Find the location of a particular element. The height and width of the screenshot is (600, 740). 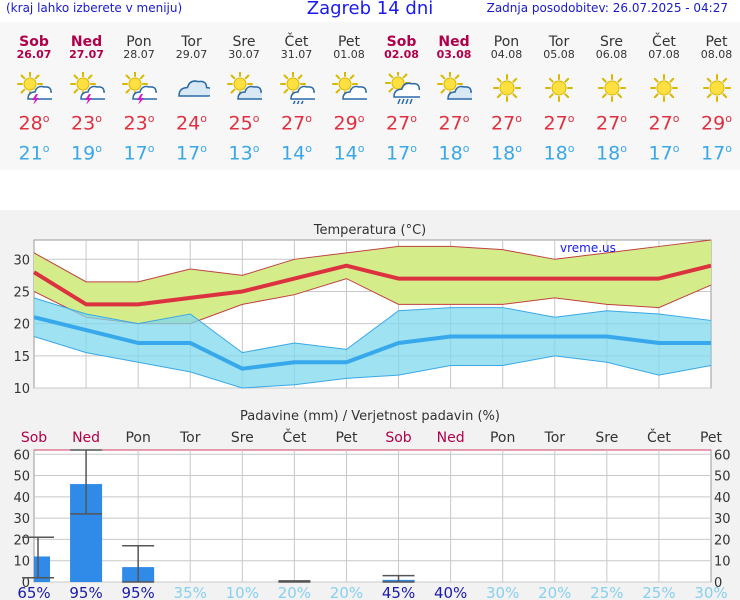

day-date: 31.07 is located at coordinates (296, 54).